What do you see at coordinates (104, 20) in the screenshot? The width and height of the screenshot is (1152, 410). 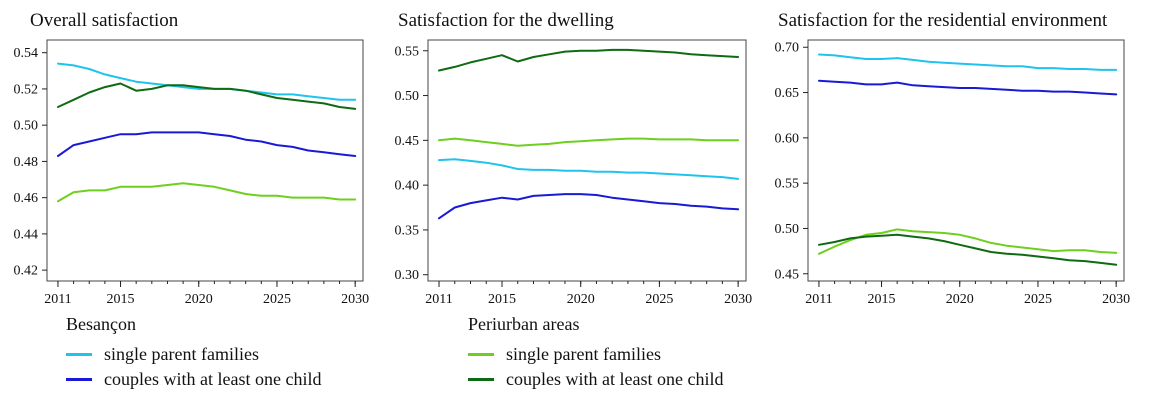 I see `chart-title: Overall satisfaction` at bounding box center [104, 20].